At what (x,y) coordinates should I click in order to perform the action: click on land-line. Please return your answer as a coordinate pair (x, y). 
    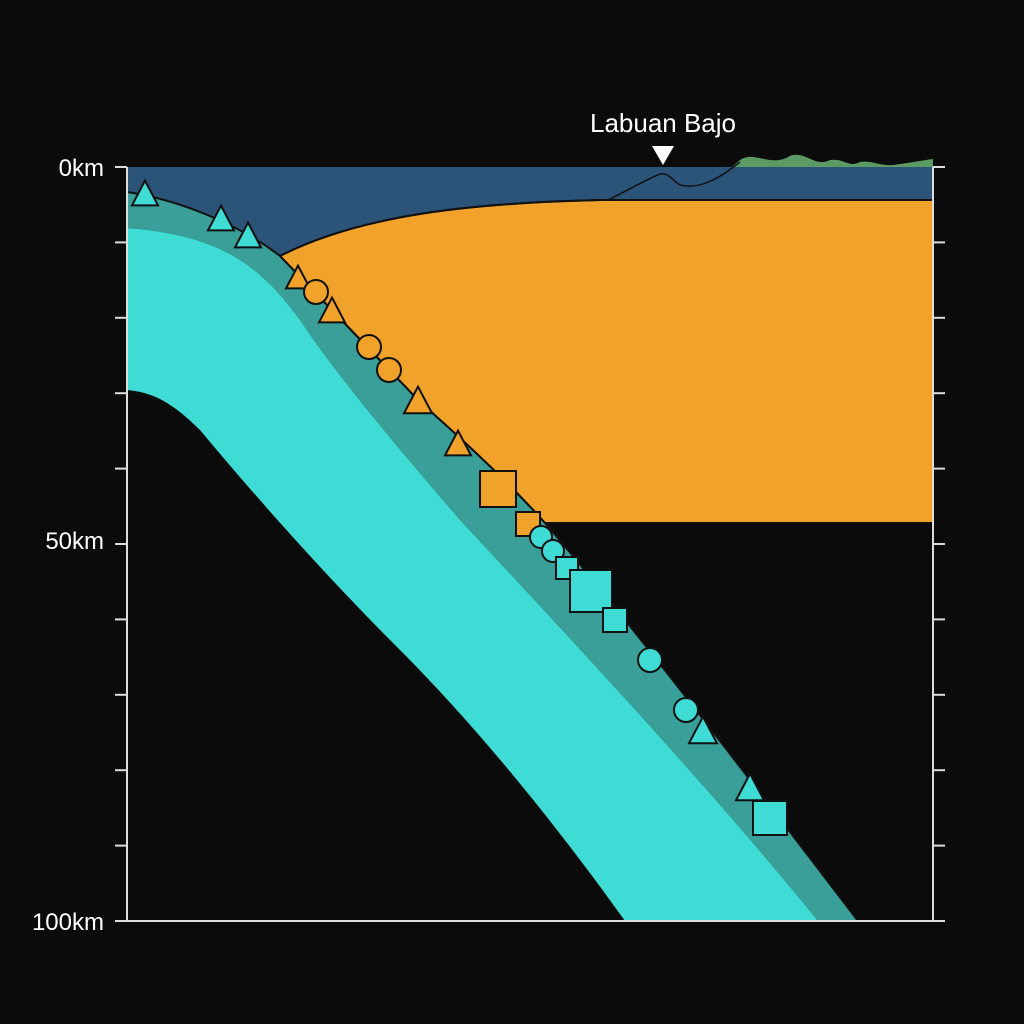
    Looking at the image, I should click on (674, 181).